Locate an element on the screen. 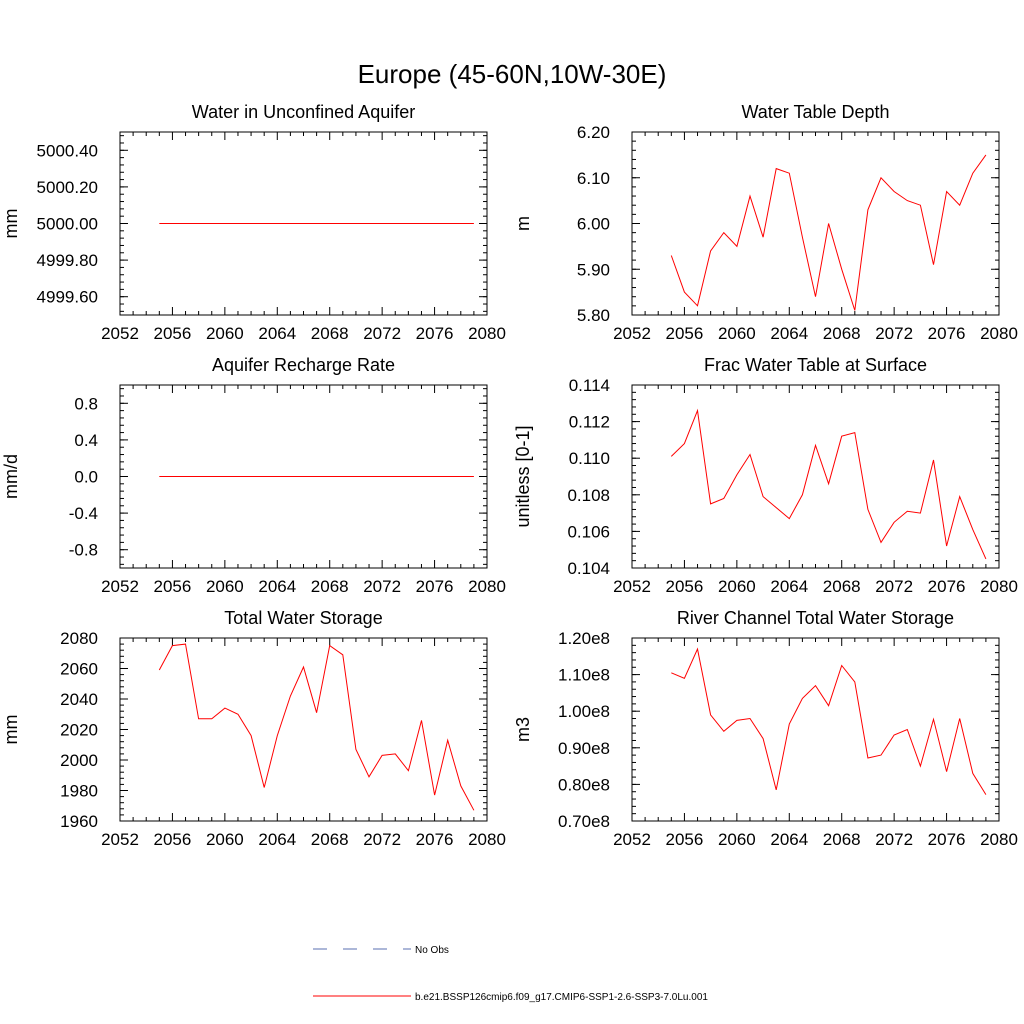  panel-2-xtick-label: 2052 is located at coordinates (632, 333).